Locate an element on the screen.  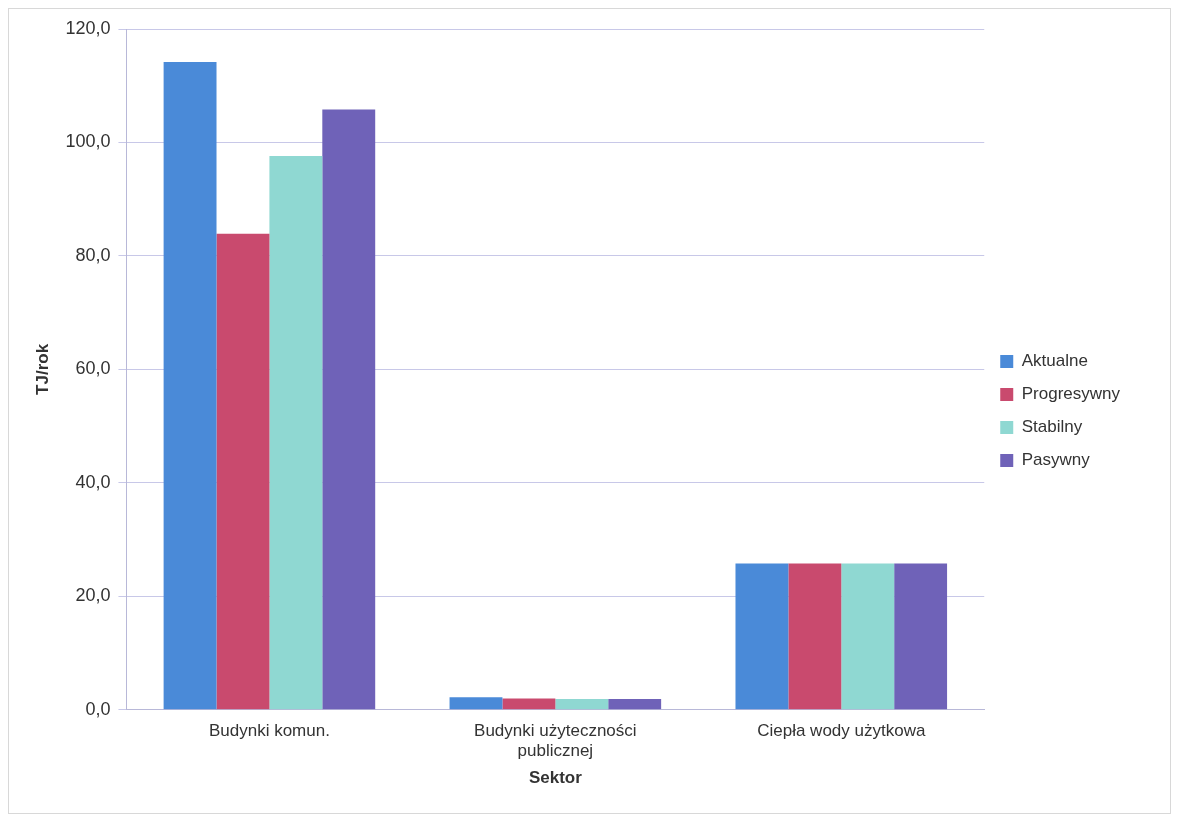
y-tick-label: 0,0 is located at coordinates (98, 708).